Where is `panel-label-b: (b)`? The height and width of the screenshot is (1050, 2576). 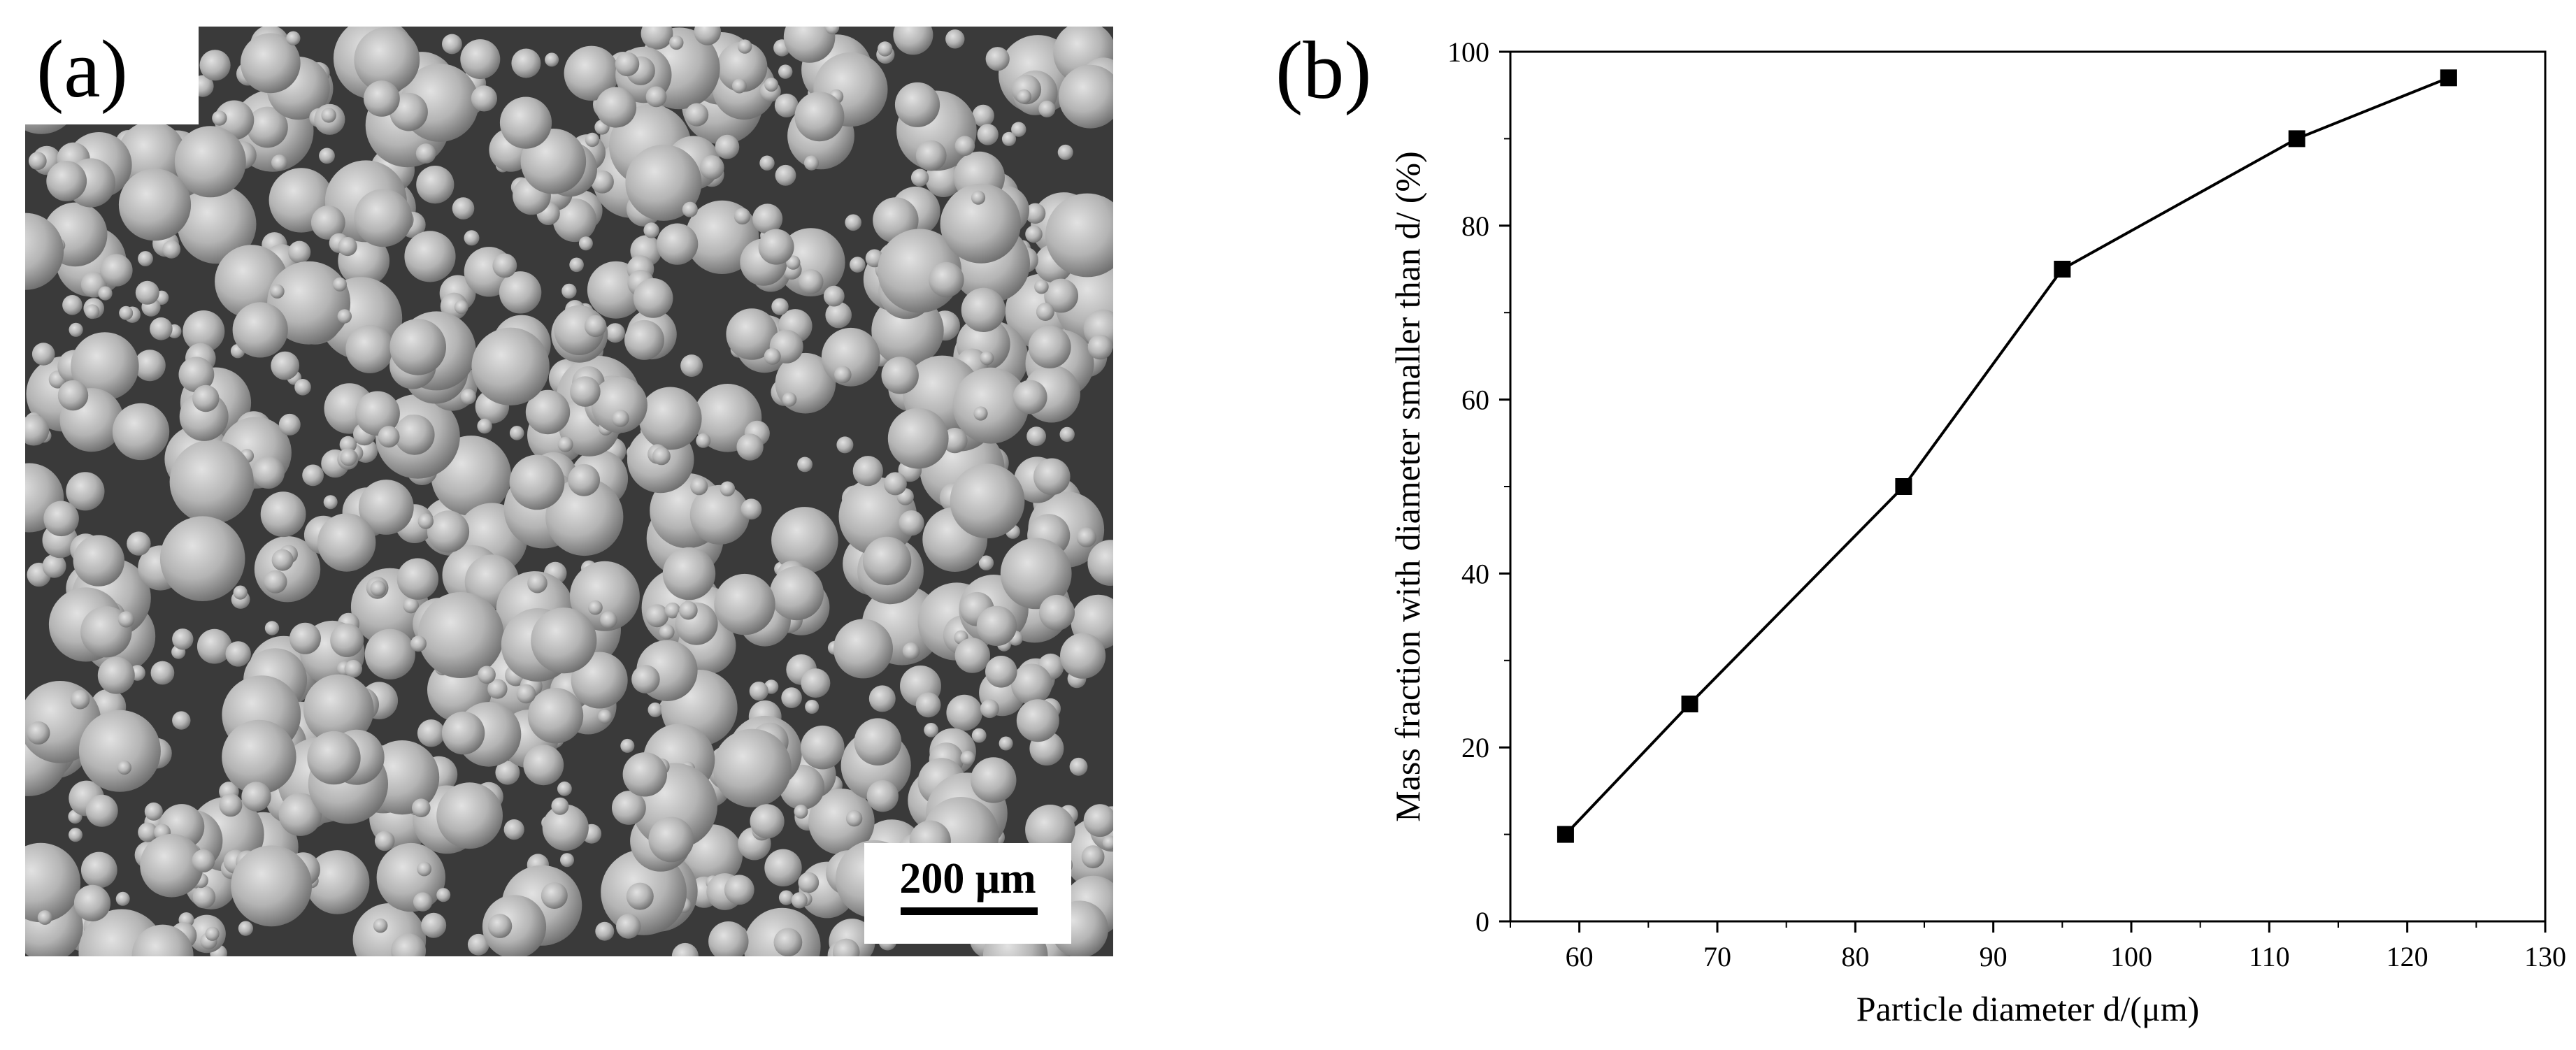 panel-label-b: (b) is located at coordinates (1323, 70).